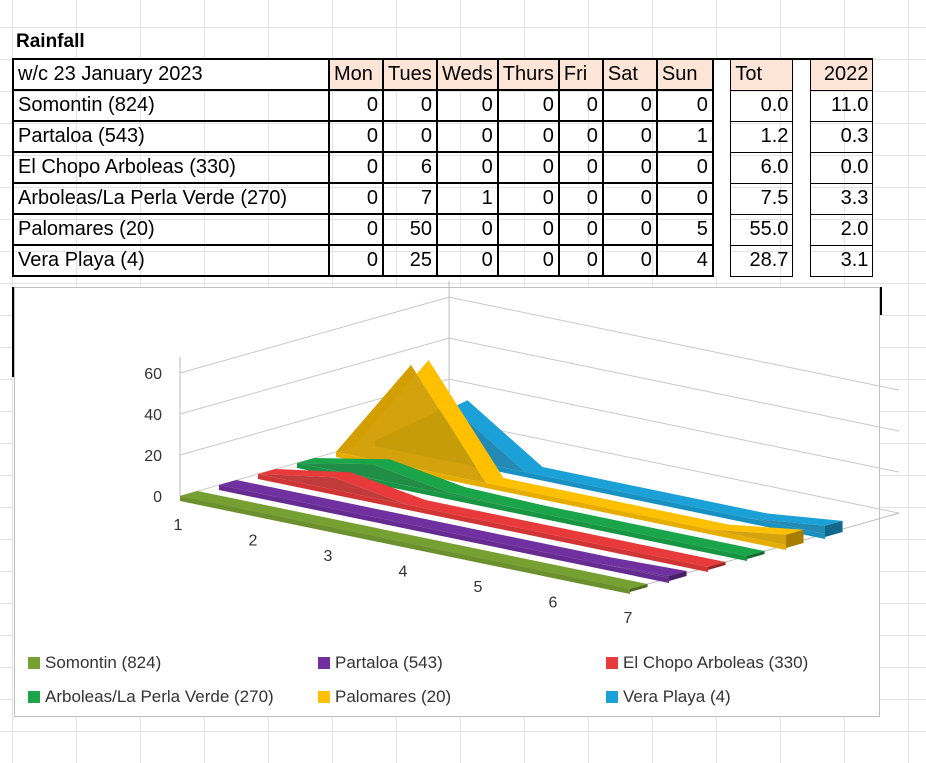  I want to click on rainfall-cell-sun: 4, so click(685, 260).